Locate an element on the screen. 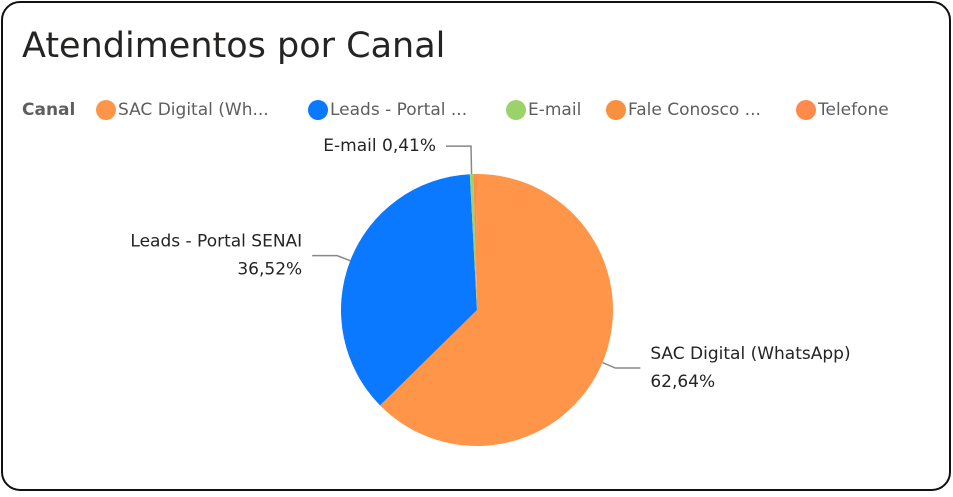 This screenshot has height=497, width=953. chart-title: Atendimentos por Canal is located at coordinates (233, 46).